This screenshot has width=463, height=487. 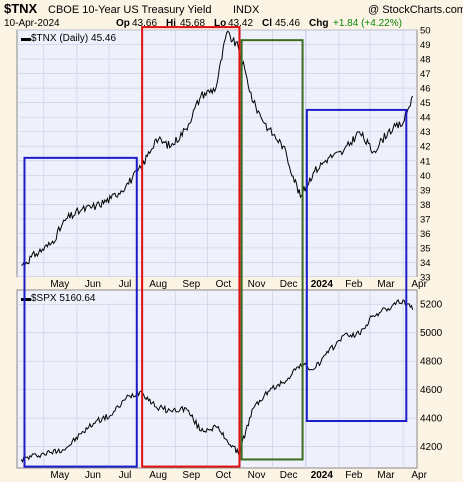 What do you see at coordinates (425, 31) in the screenshot?
I see `y-tick-label: 50` at bounding box center [425, 31].